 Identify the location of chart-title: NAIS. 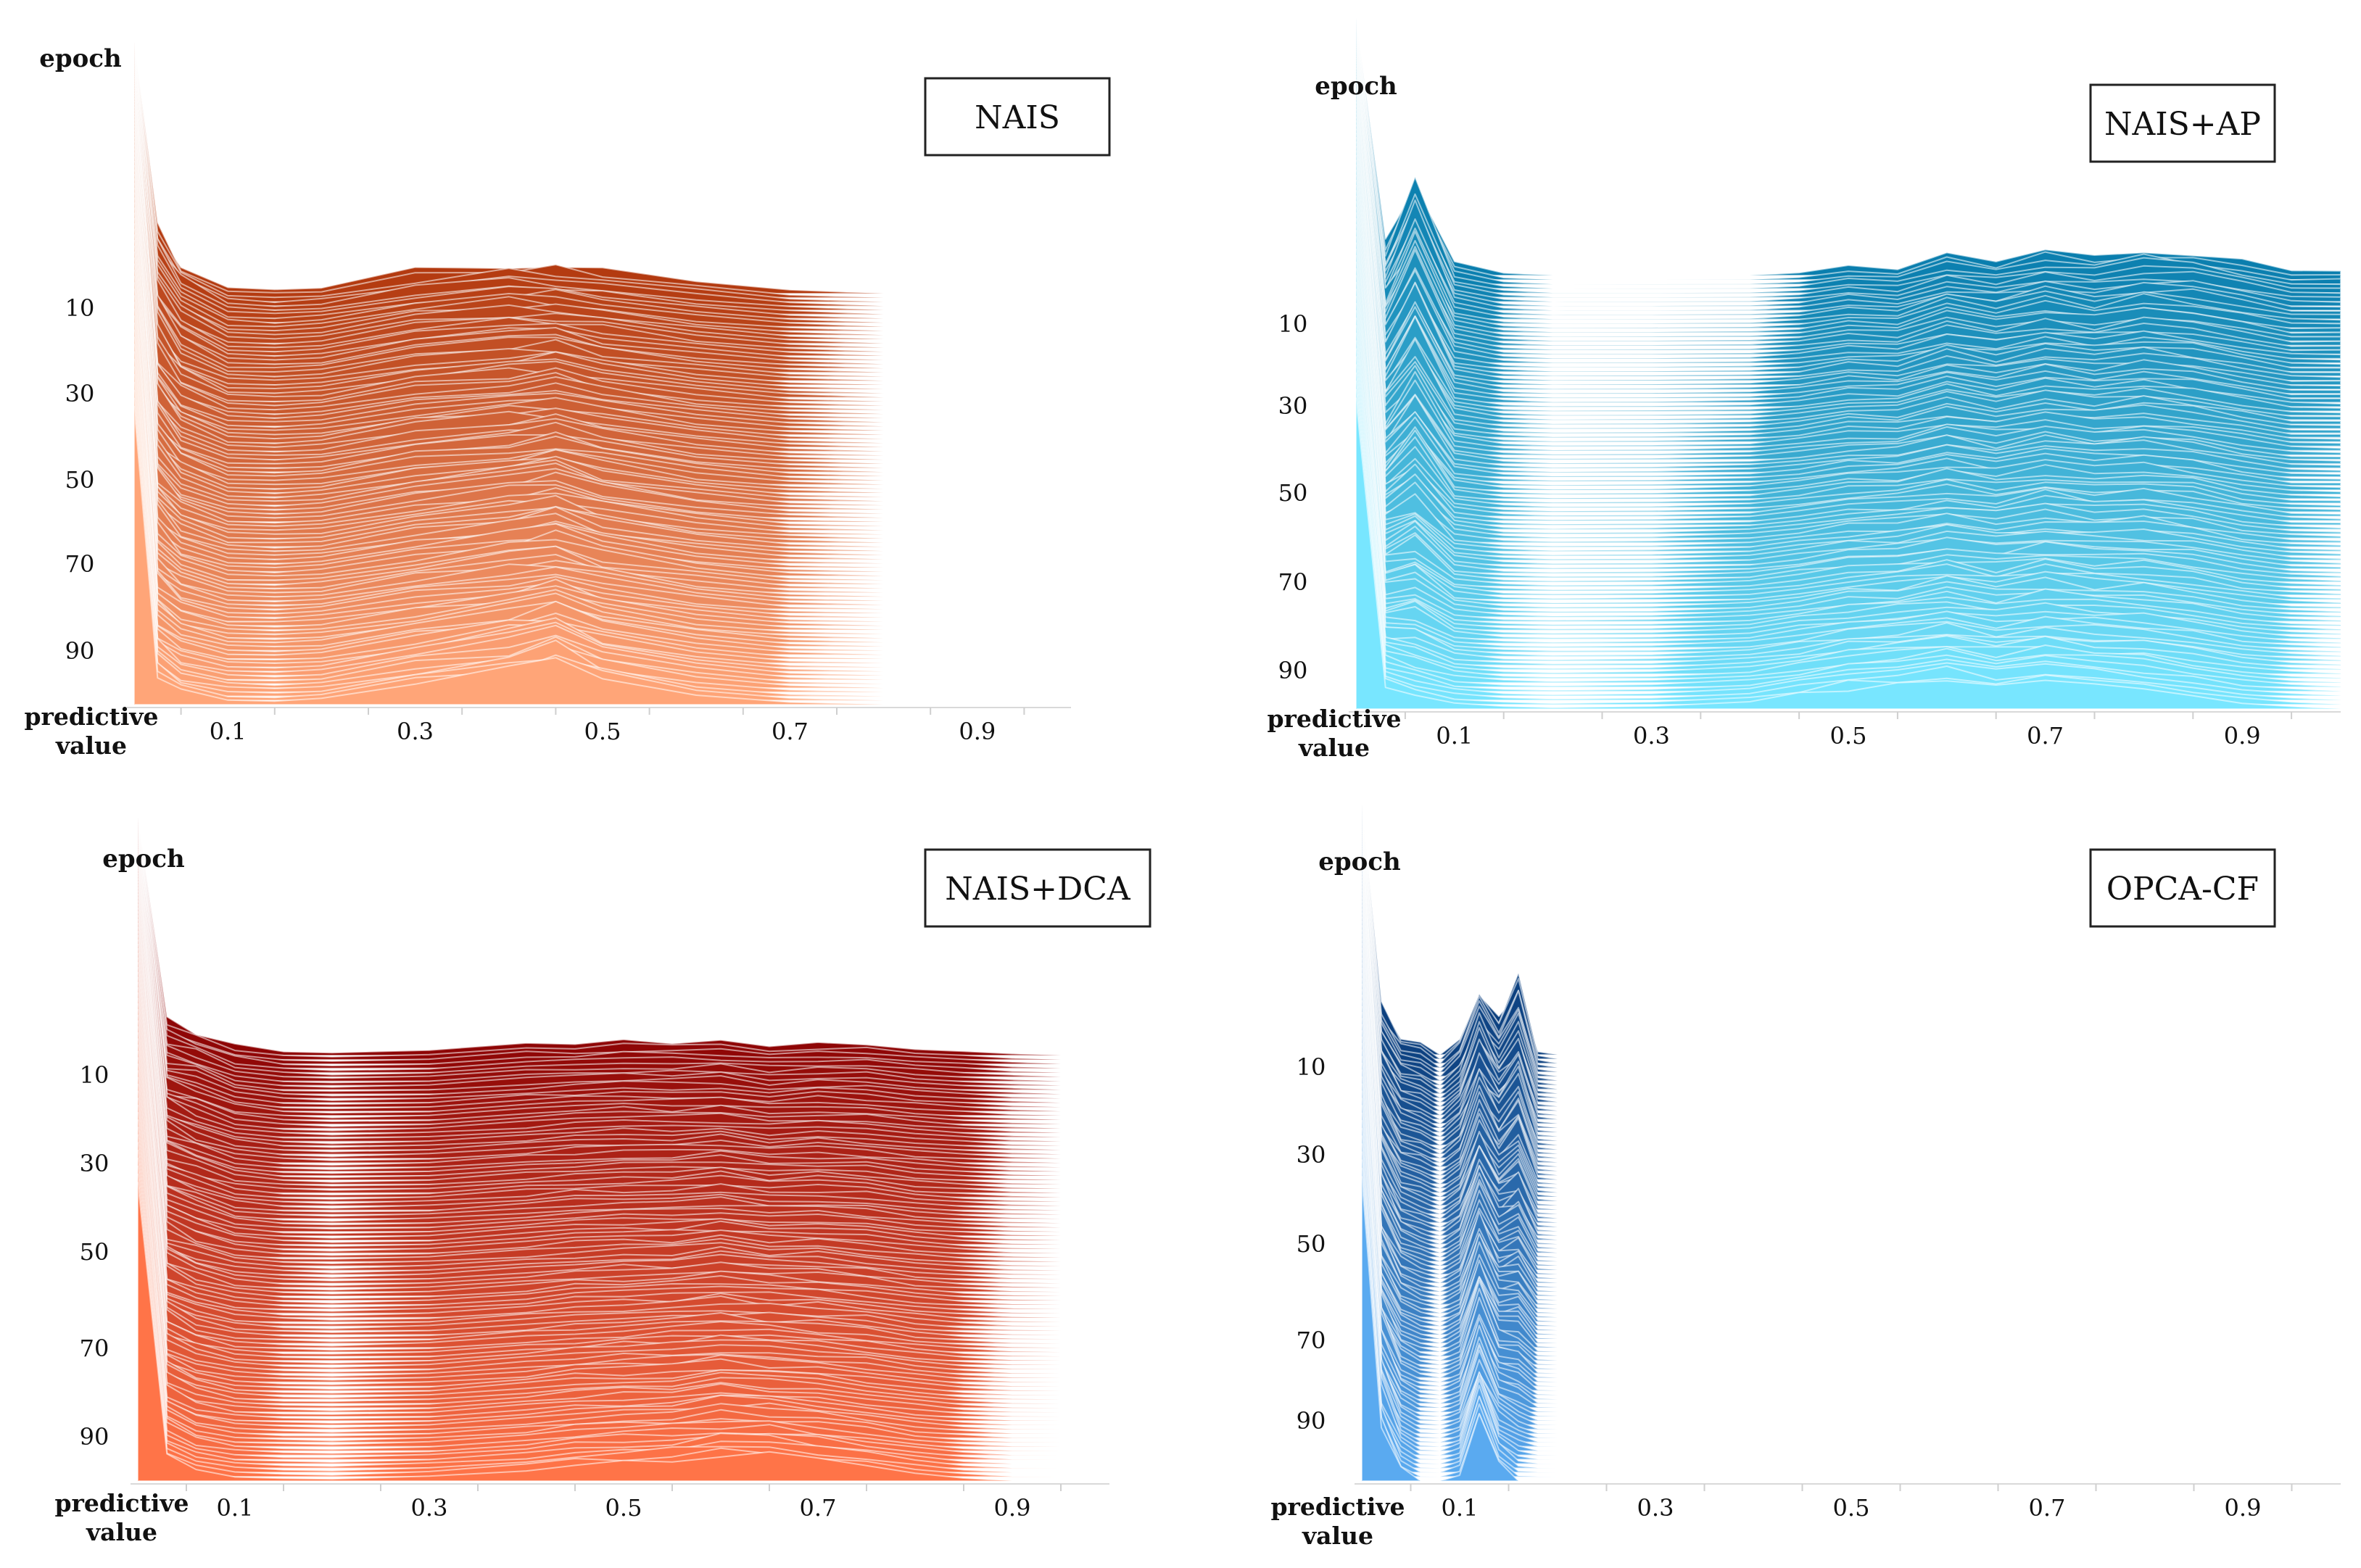
(1018, 118).